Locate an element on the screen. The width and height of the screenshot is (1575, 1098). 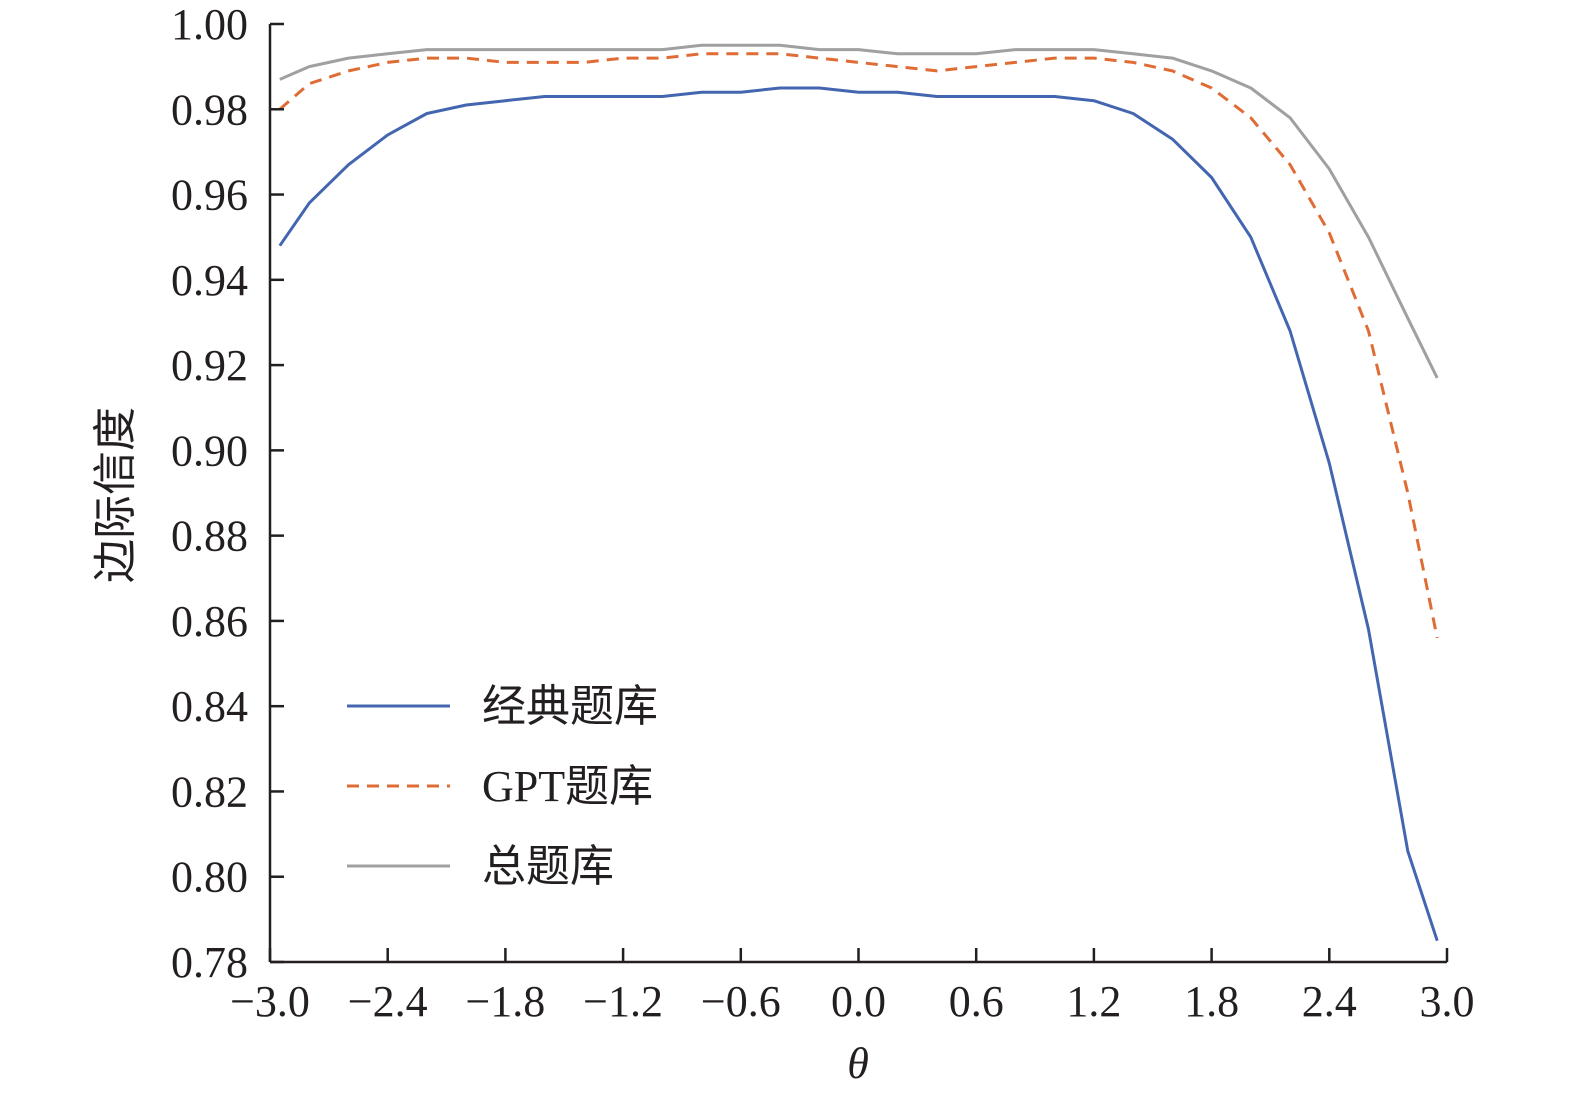
y-tick-label: 0.80 is located at coordinates (209, 877).